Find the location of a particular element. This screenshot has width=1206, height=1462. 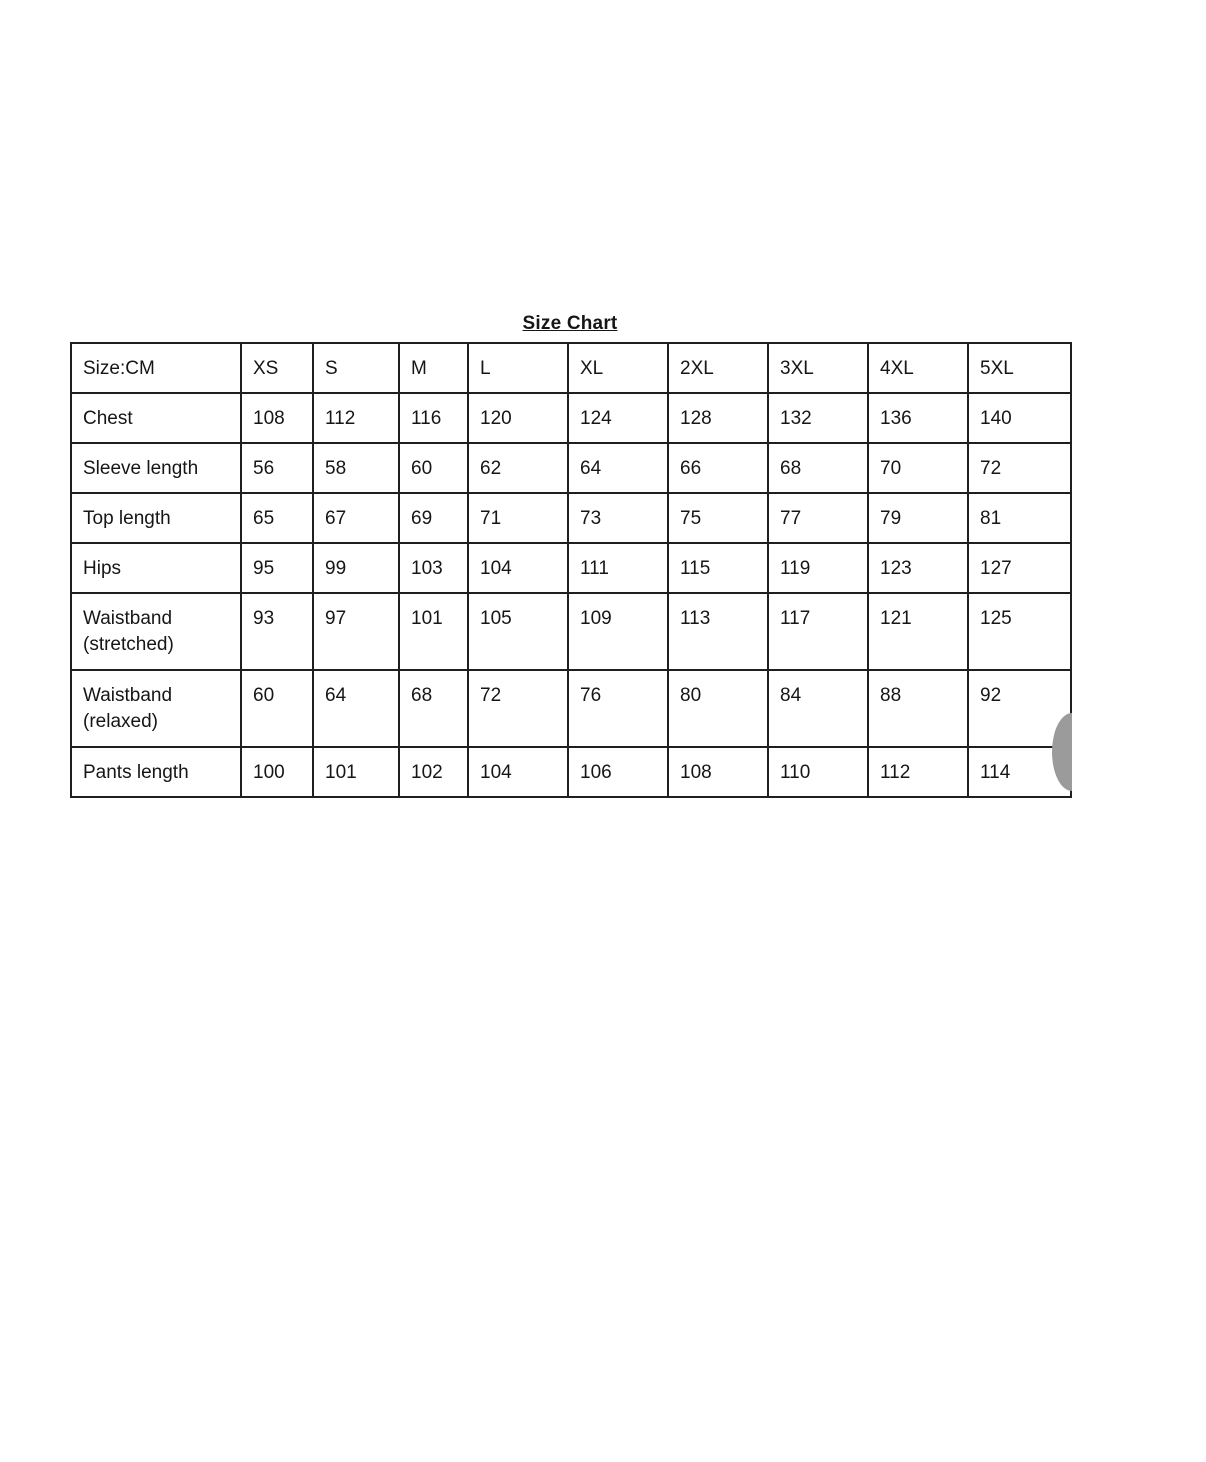

measurement-cell: 66 is located at coordinates (718, 468).